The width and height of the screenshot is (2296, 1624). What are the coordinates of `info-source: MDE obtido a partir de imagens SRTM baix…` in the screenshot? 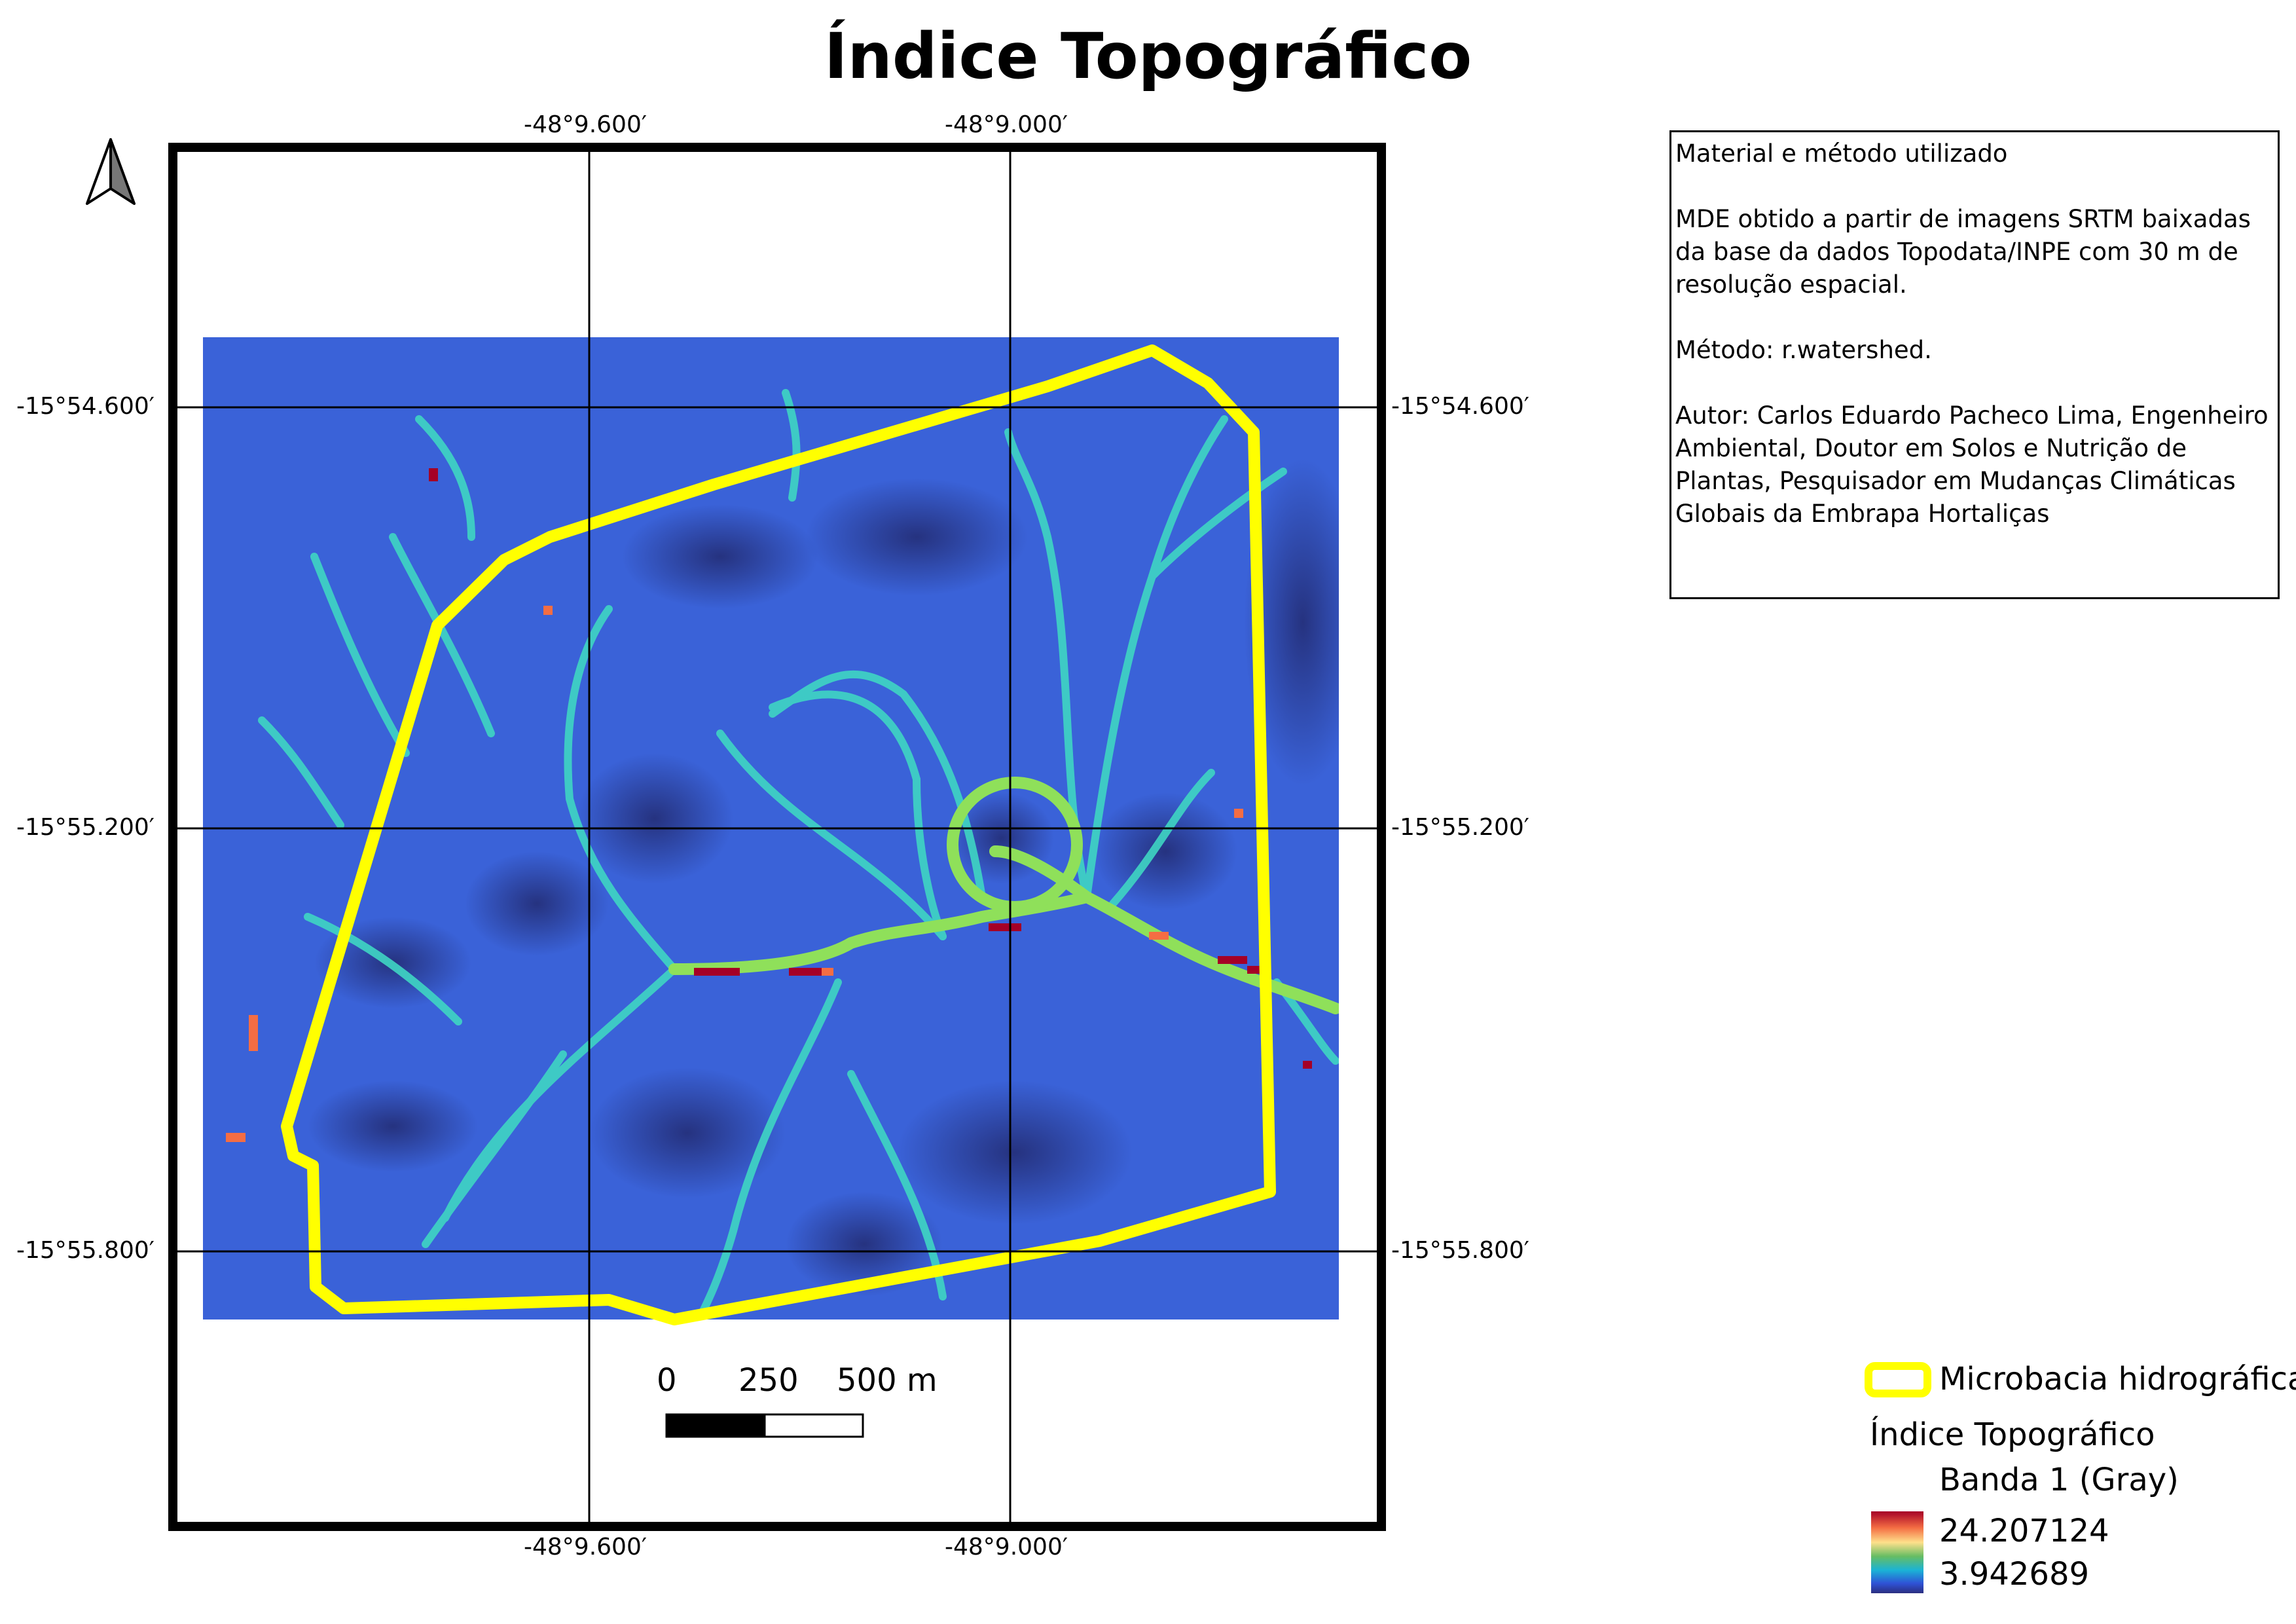 It's located at (1963, 252).